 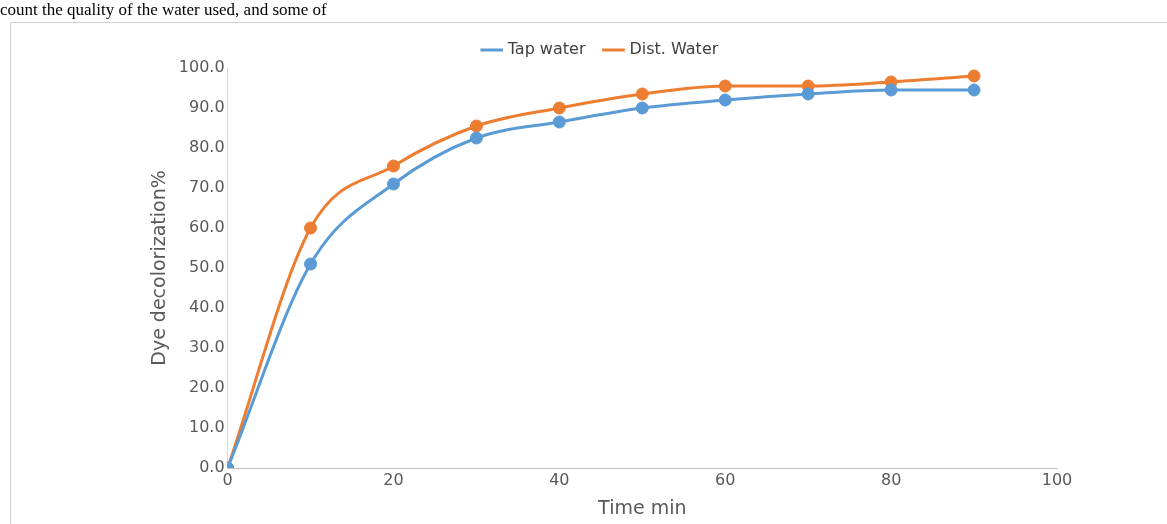 What do you see at coordinates (206, 267) in the screenshot?
I see `y-tick-label: 50.0` at bounding box center [206, 267].